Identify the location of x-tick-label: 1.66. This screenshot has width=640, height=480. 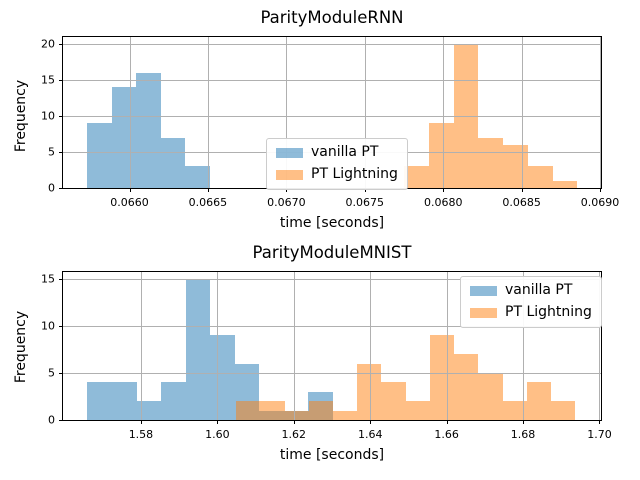
(446, 434).